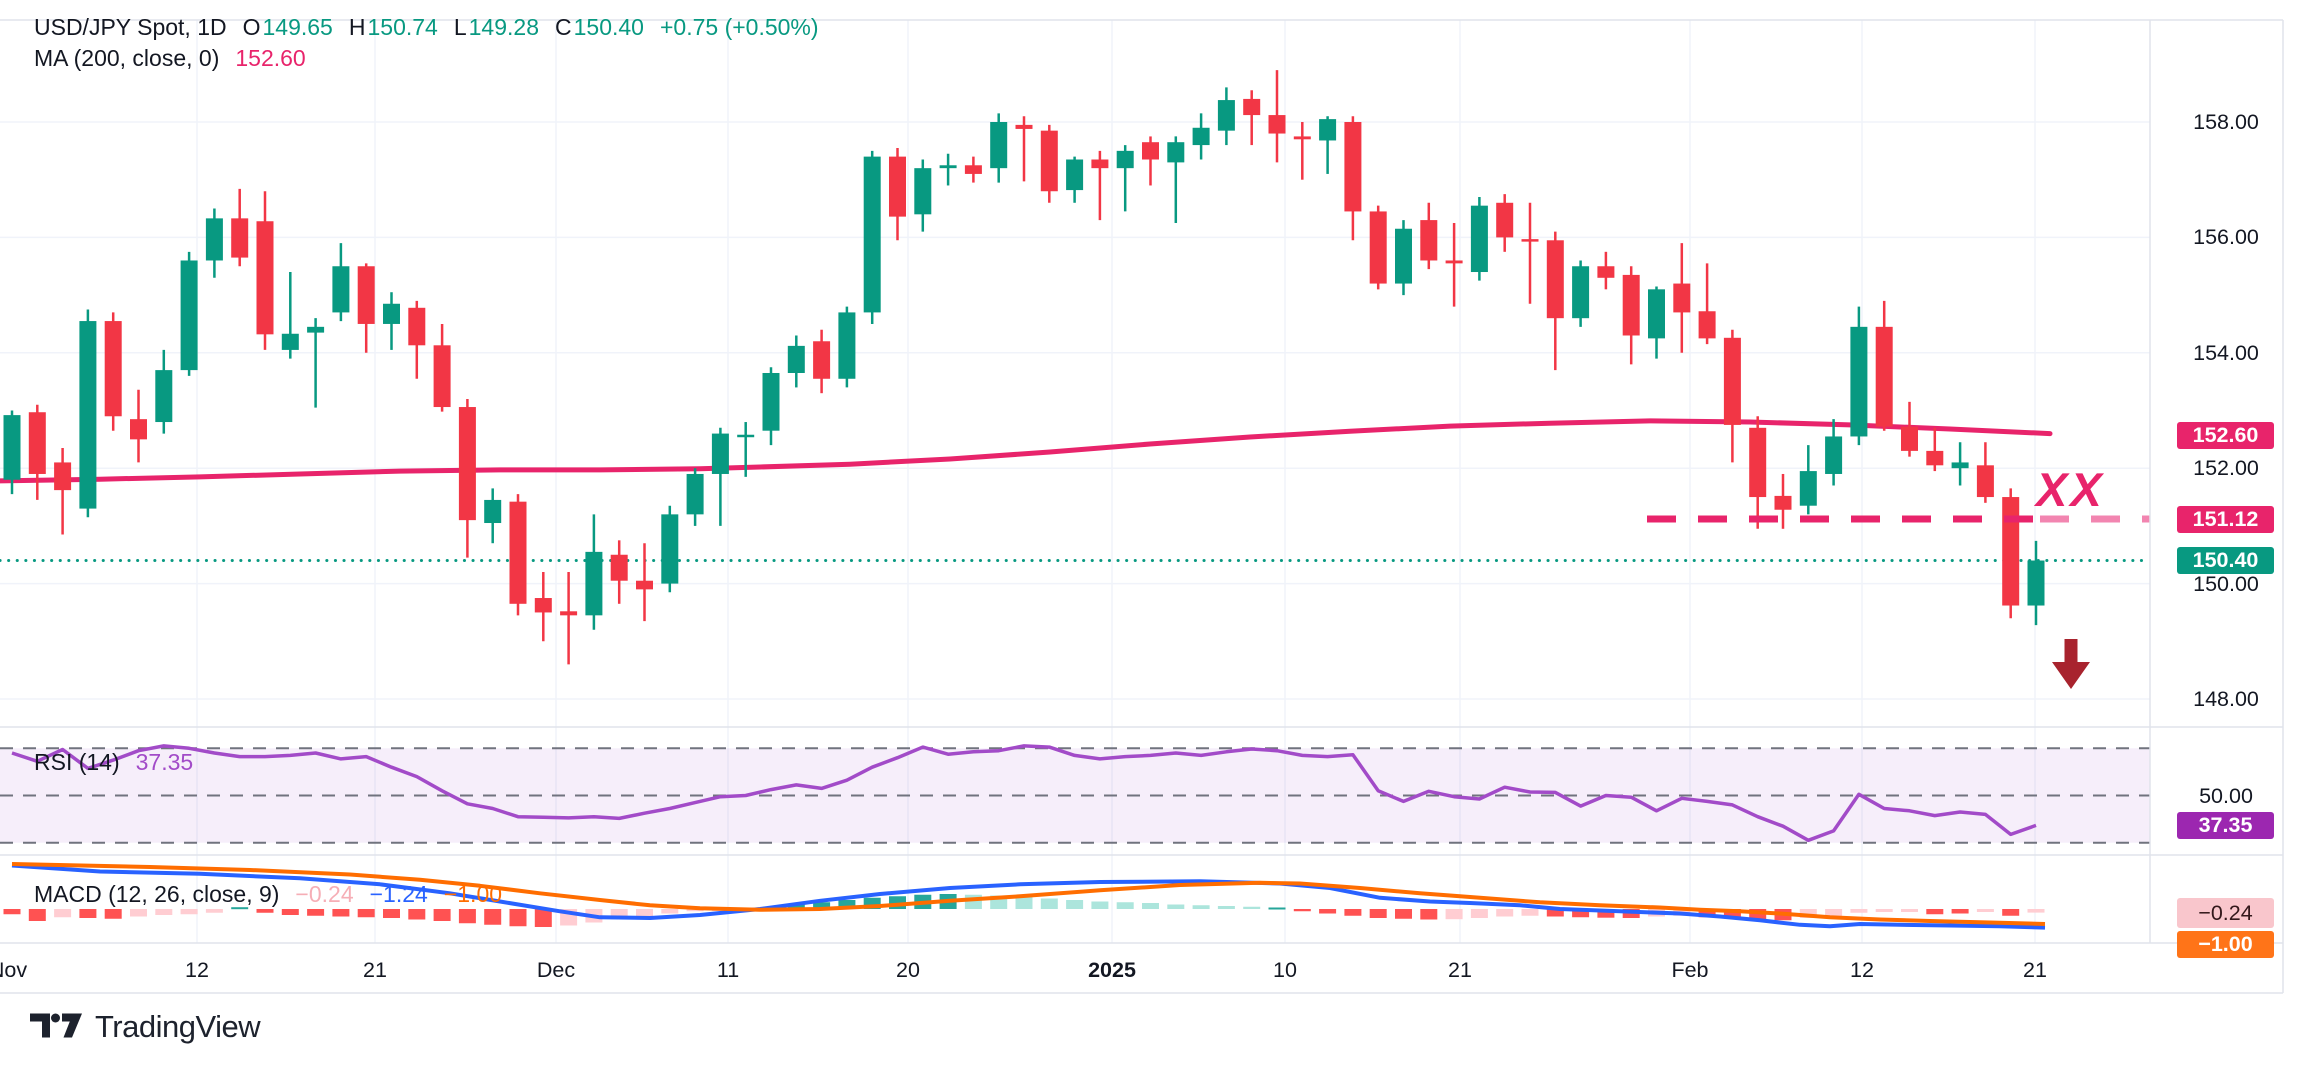 Image resolution: width=2304 pixels, height=1066 pixels. I want to click on time-tick-label: 20, so click(908, 970).